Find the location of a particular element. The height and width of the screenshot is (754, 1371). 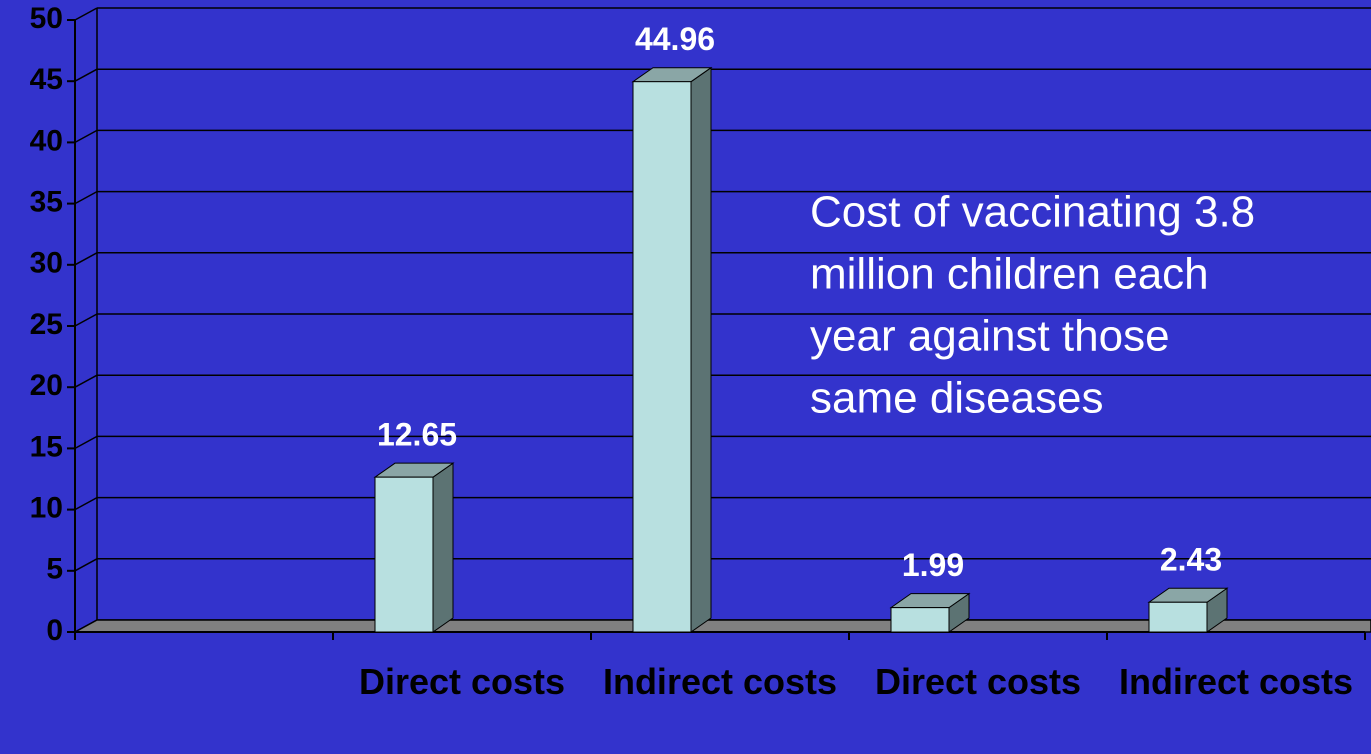

y-tick-label: 40 is located at coordinates (46, 140).